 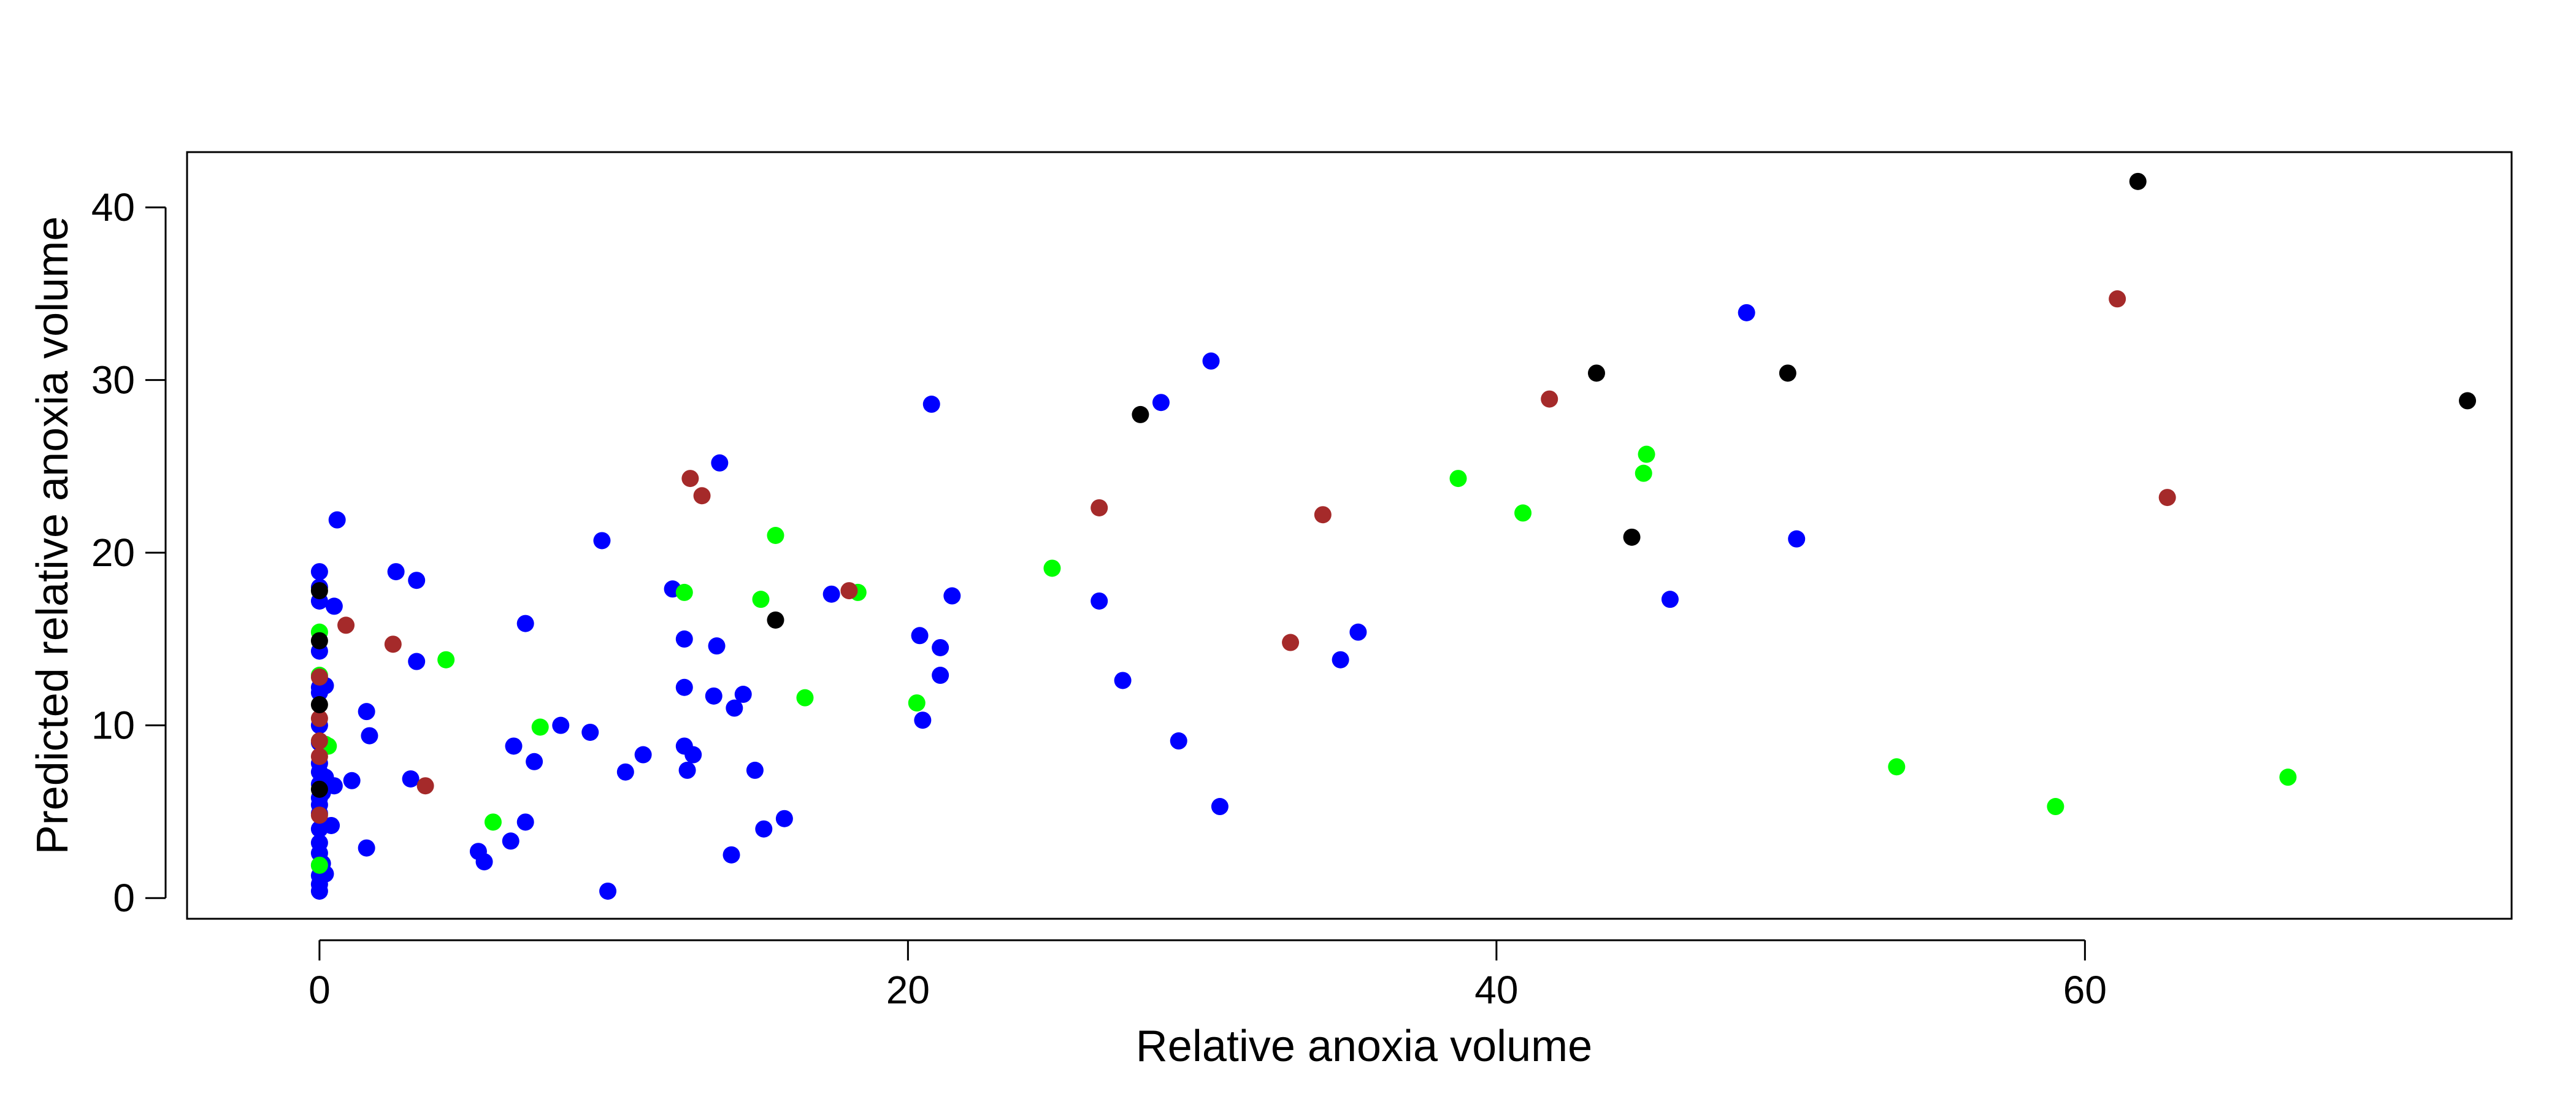 I want to click on x-tick-label: 0, so click(x=320, y=990).